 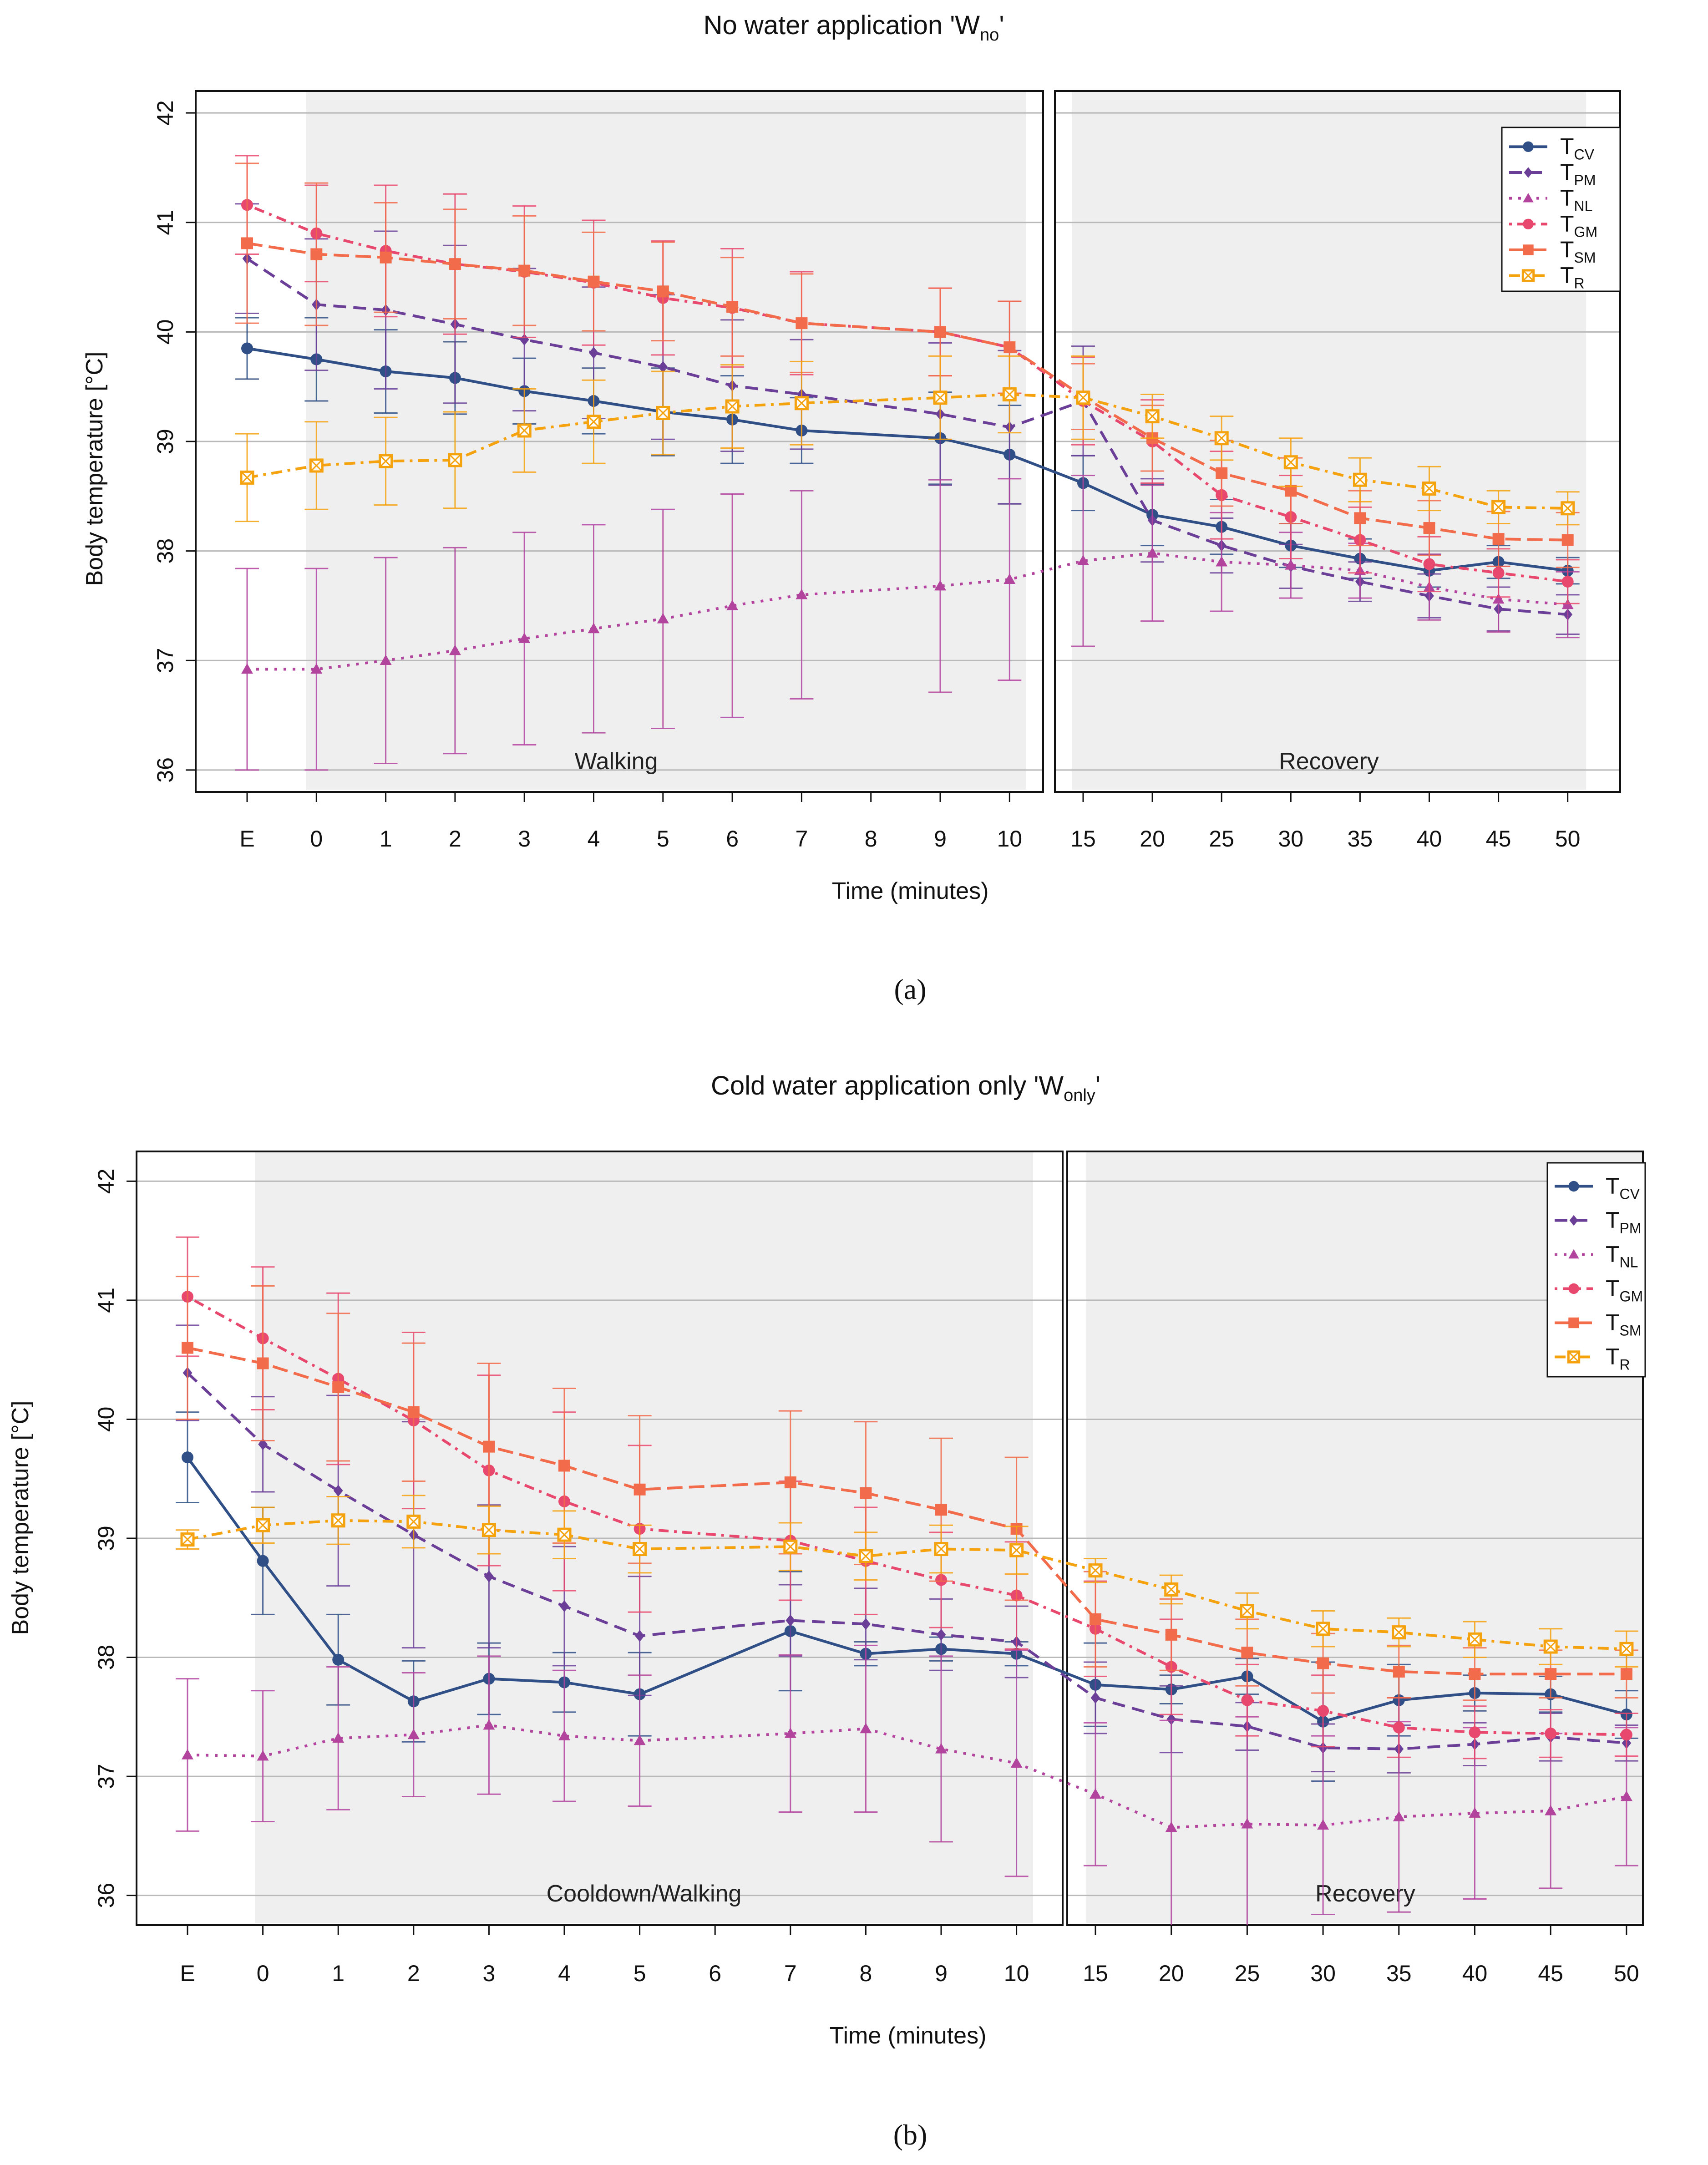 What do you see at coordinates (871, 839) in the screenshot?
I see `x-tick-label: 8` at bounding box center [871, 839].